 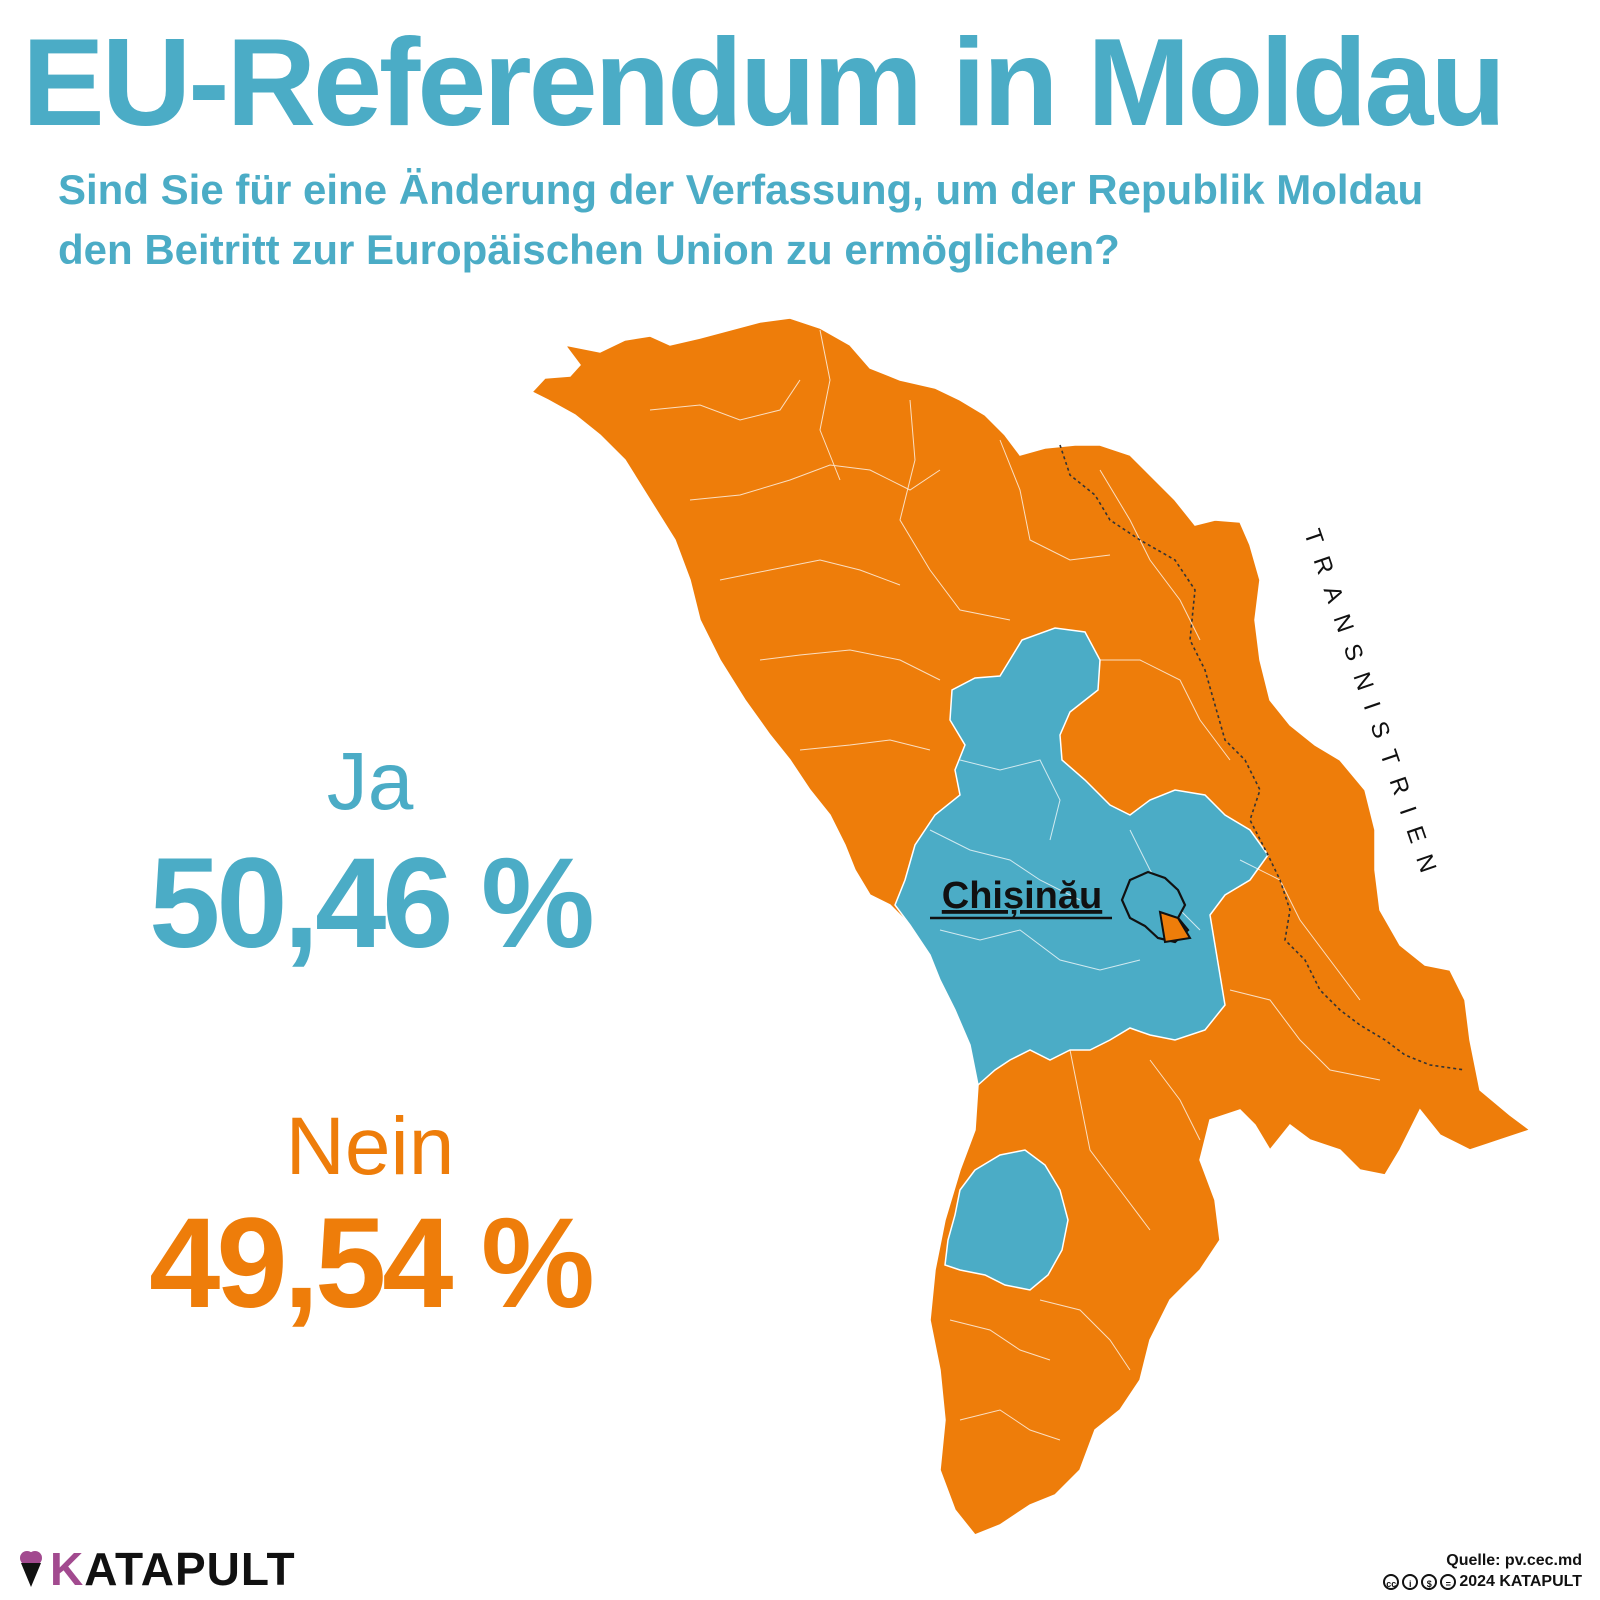 What do you see at coordinates (1081, 857) in the screenshot?
I see `central-yes-region` at bounding box center [1081, 857].